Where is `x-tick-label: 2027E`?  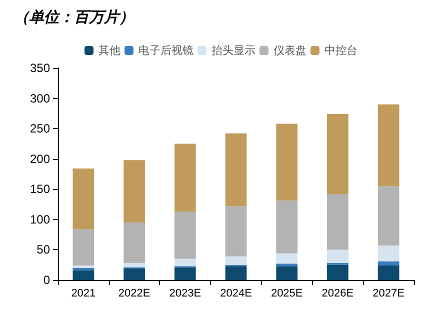 x-tick-label: 2027E is located at coordinates (388, 294).